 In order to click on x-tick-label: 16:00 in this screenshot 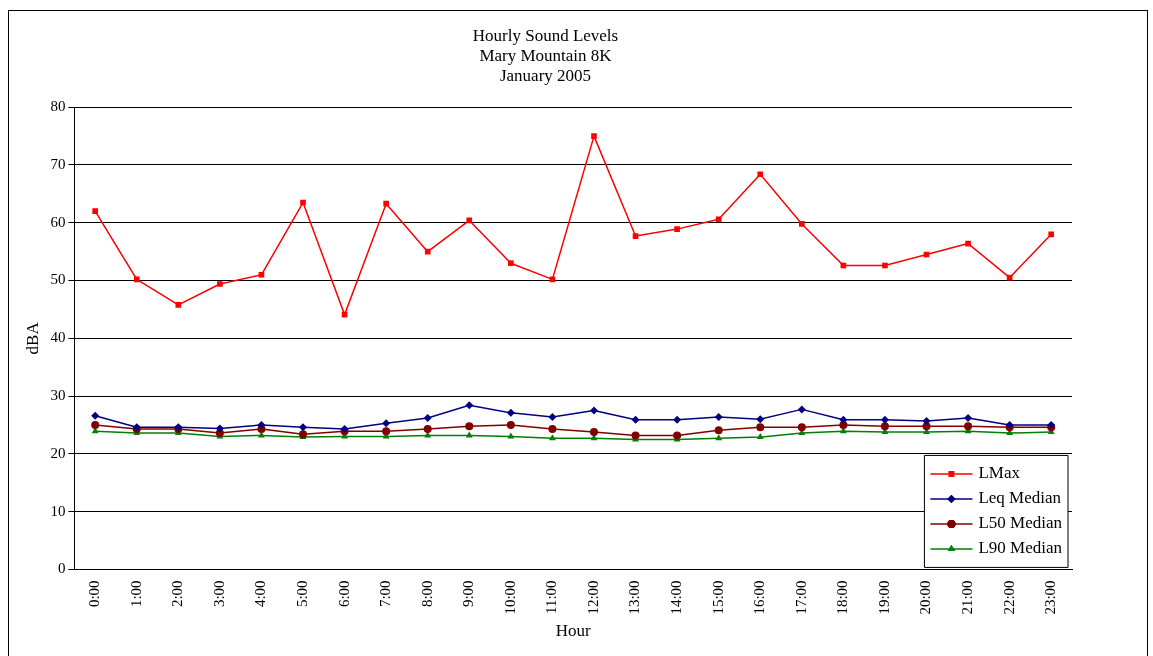, I will do `click(759, 597)`.